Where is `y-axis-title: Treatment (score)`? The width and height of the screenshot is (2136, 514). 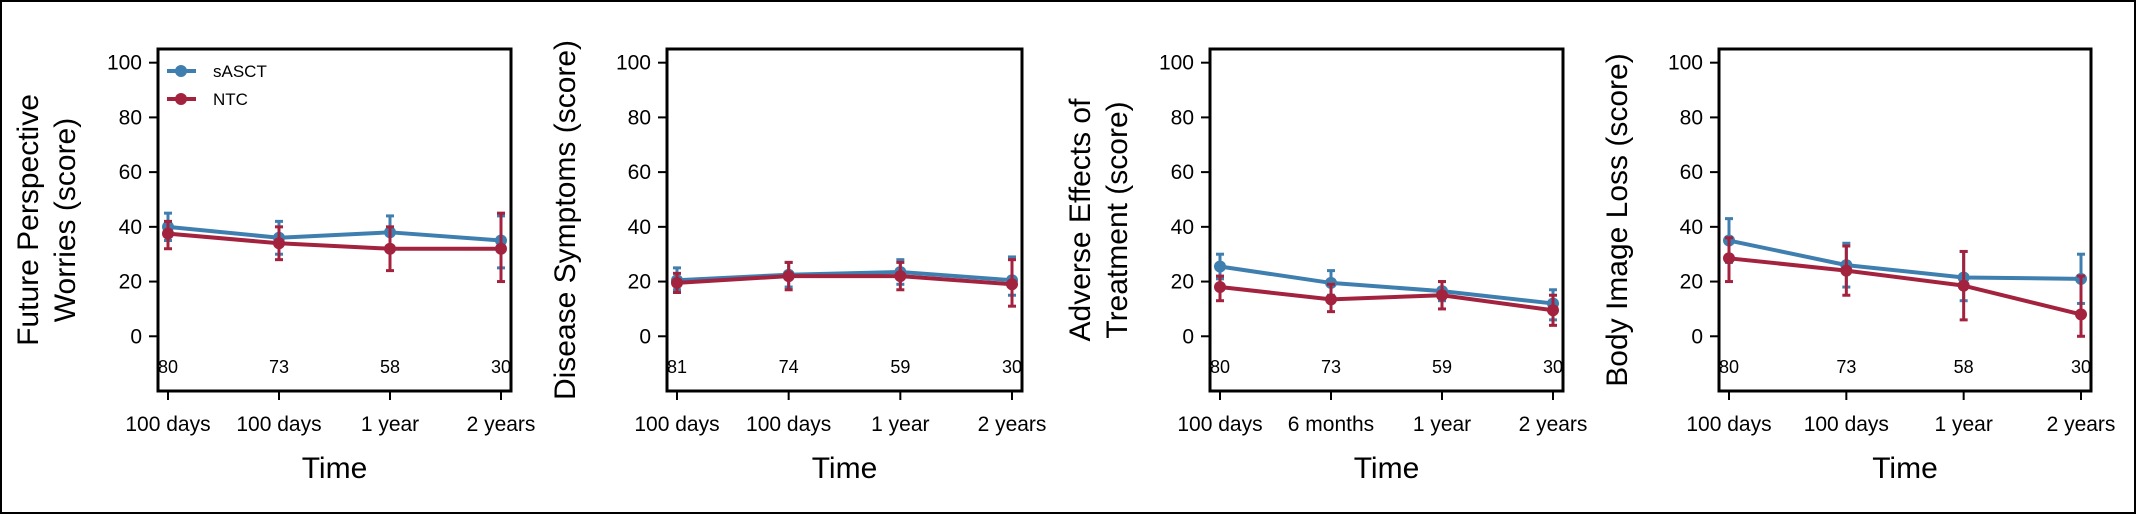 y-axis-title: Treatment (score) is located at coordinates (1117, 219).